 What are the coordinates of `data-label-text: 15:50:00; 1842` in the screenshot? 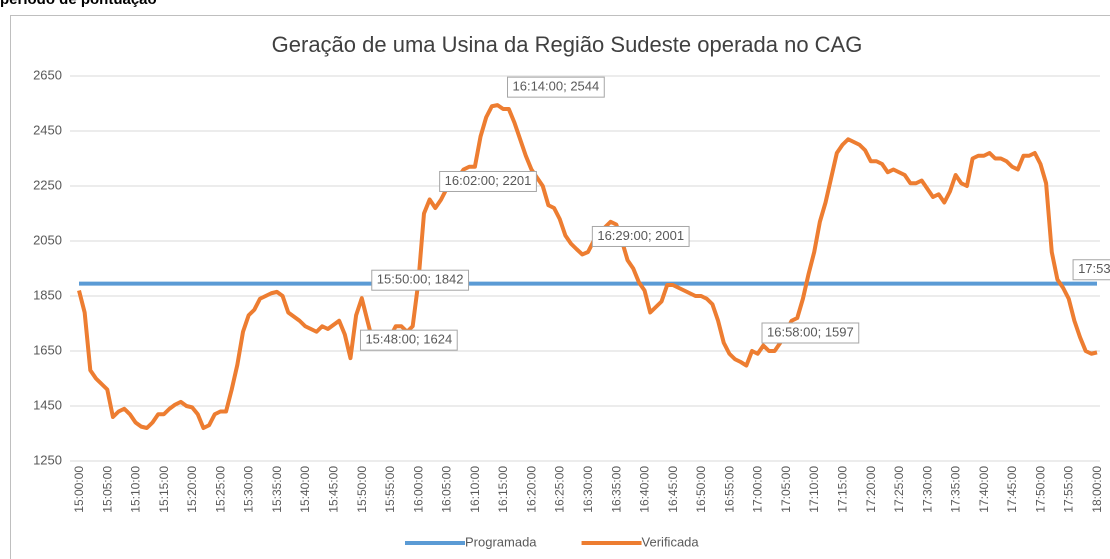 It's located at (420, 279).